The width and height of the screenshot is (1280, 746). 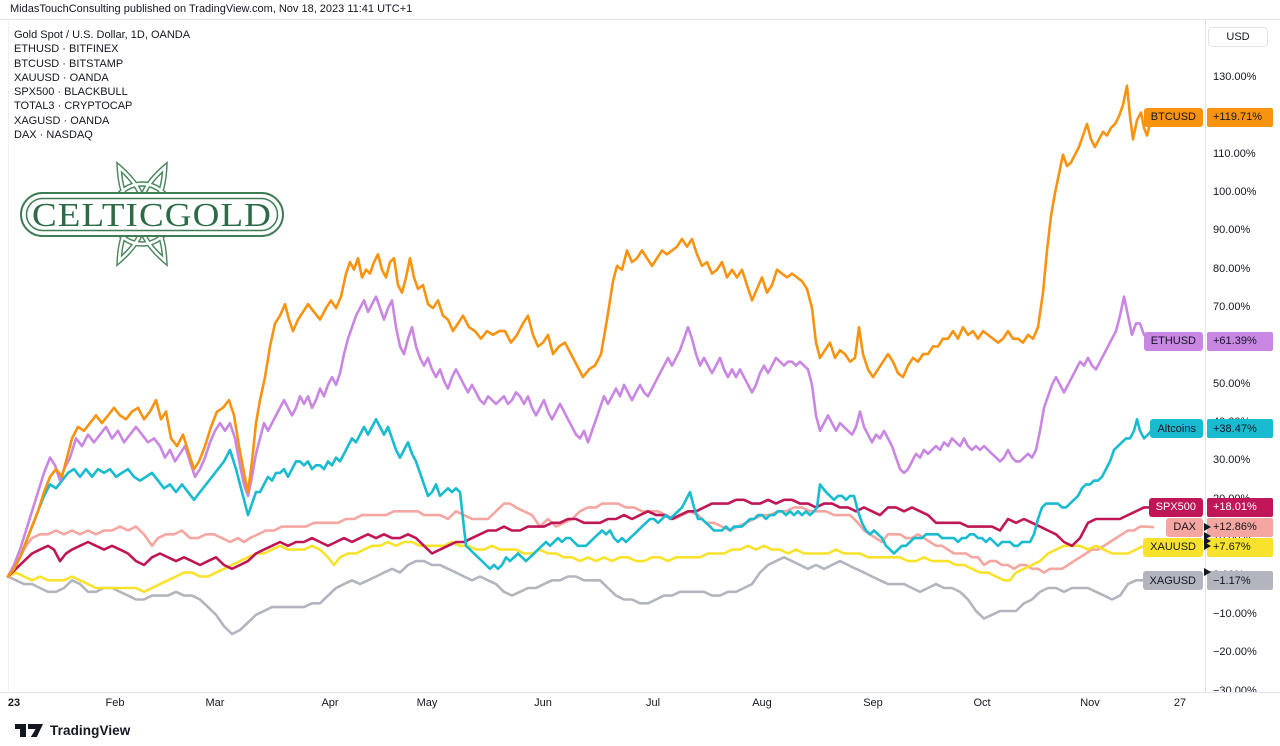 What do you see at coordinates (1180, 703) in the screenshot?
I see `time-axis-tick: 27` at bounding box center [1180, 703].